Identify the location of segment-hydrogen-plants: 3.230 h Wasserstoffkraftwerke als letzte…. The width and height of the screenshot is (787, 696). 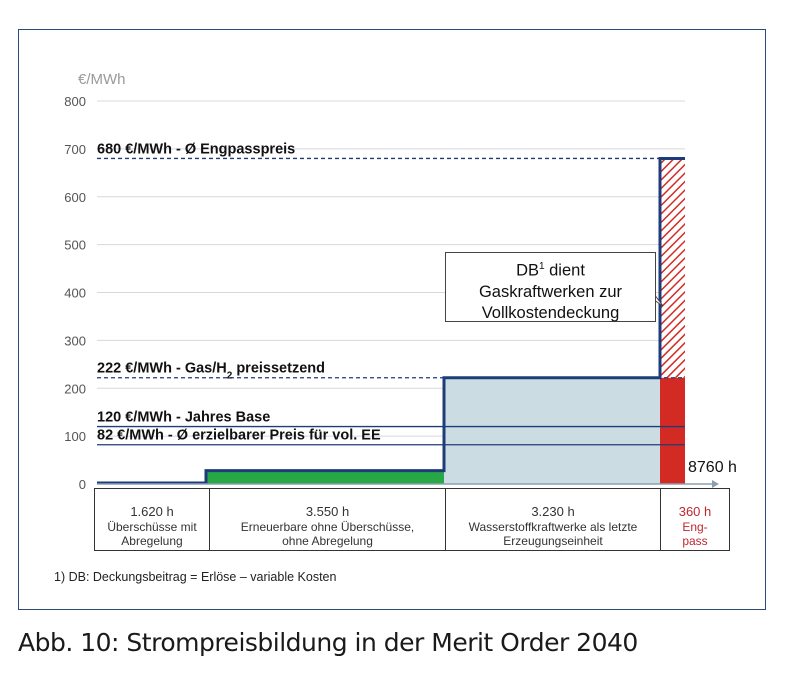
(553, 519).